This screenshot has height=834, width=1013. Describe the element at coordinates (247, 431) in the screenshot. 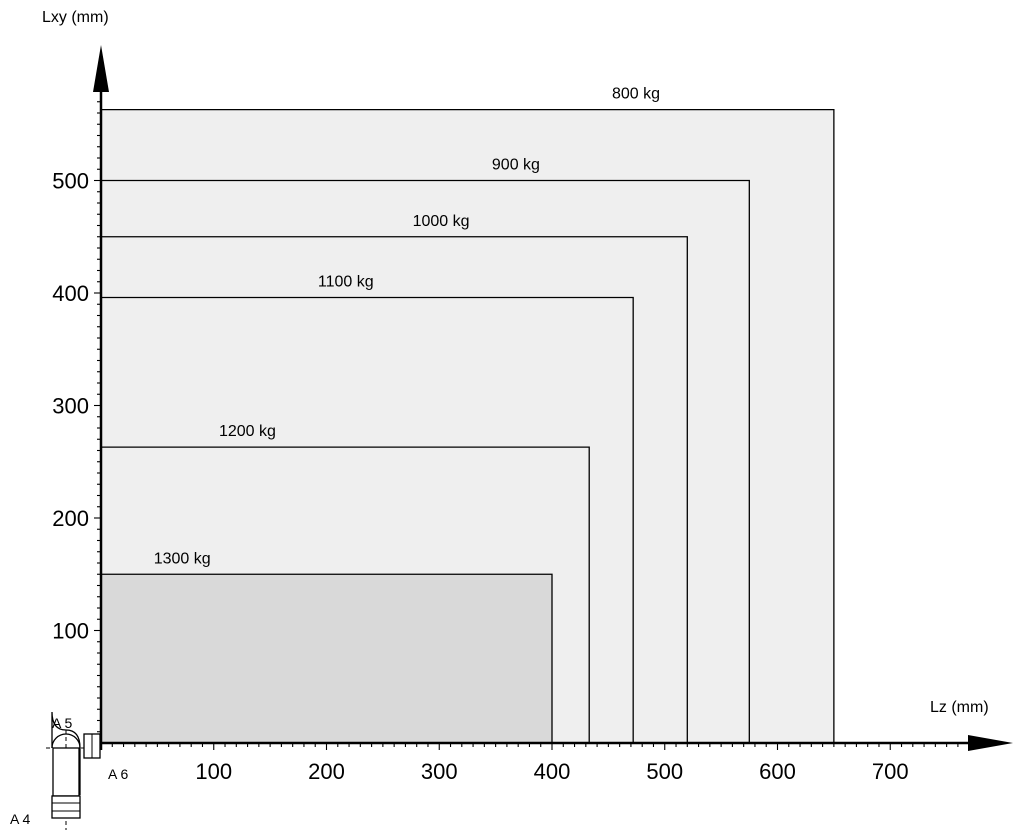

I see `load-label-1200-kg: 1200 kg` at that location.